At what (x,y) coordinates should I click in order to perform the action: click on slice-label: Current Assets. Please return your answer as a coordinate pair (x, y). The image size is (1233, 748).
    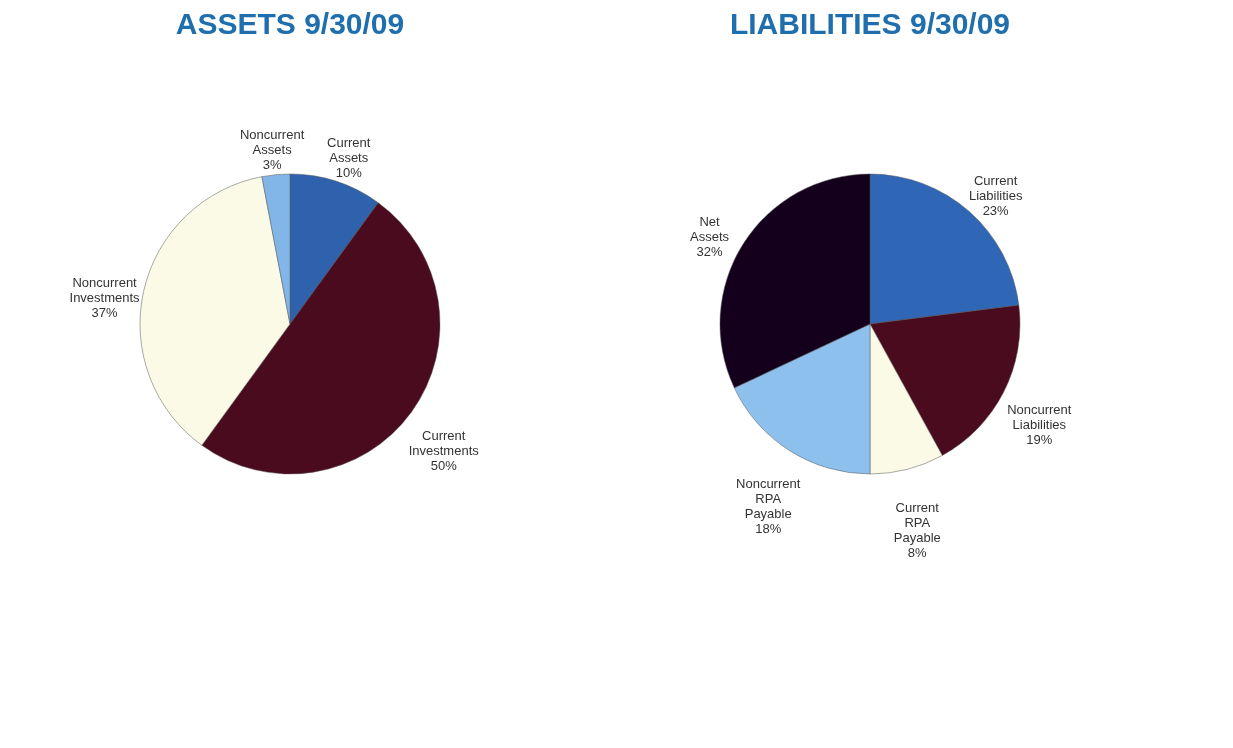
    Looking at the image, I should click on (349, 150).